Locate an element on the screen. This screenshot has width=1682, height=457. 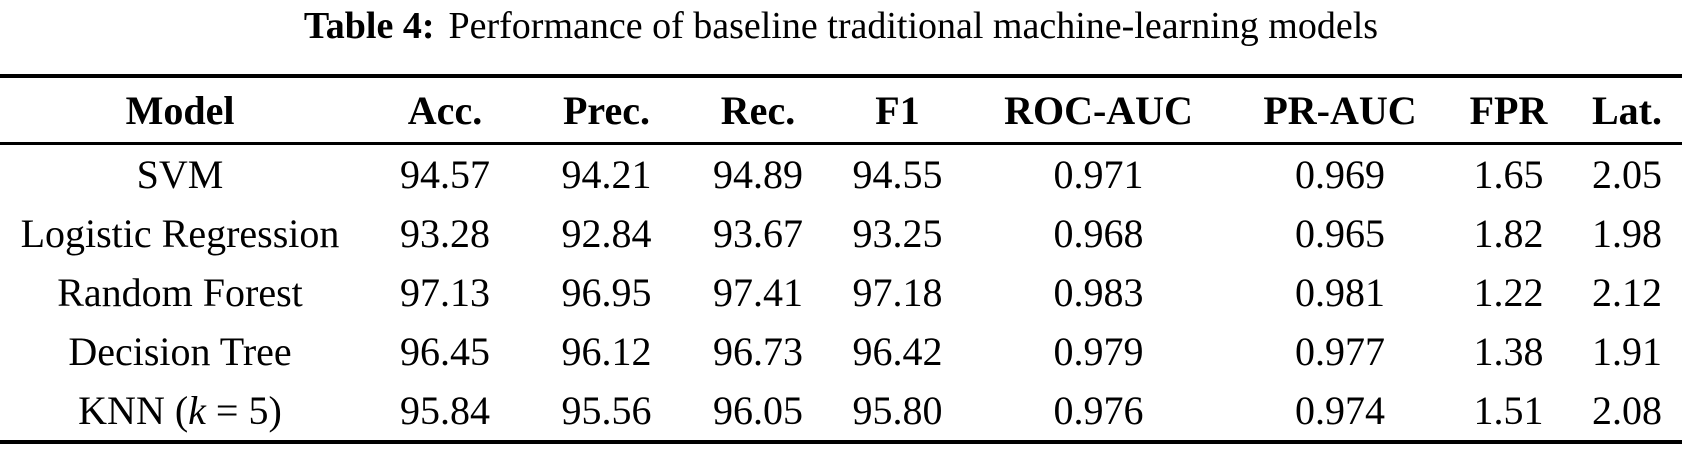
model-name: Decision Tree is located at coordinates (180, 351).